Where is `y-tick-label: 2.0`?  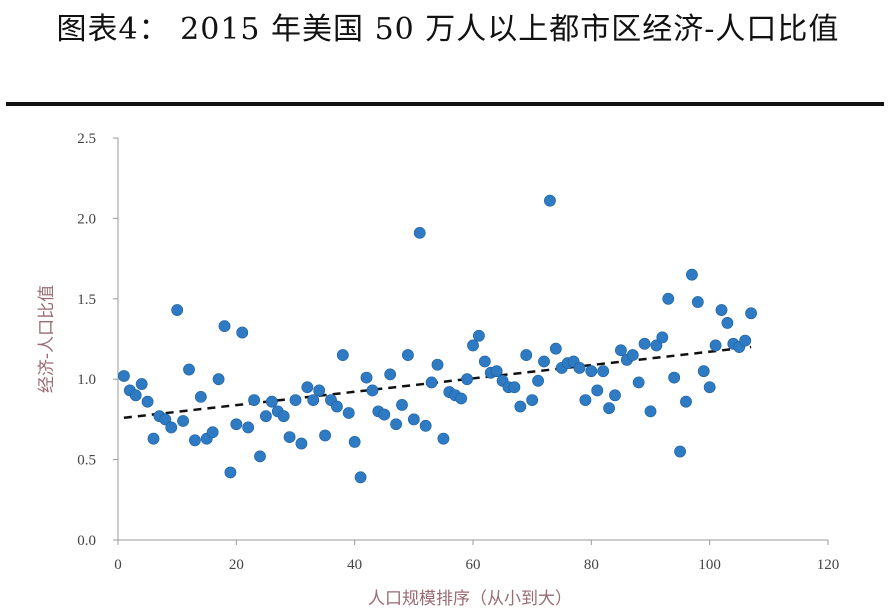
y-tick-label: 2.0 is located at coordinates (86, 219).